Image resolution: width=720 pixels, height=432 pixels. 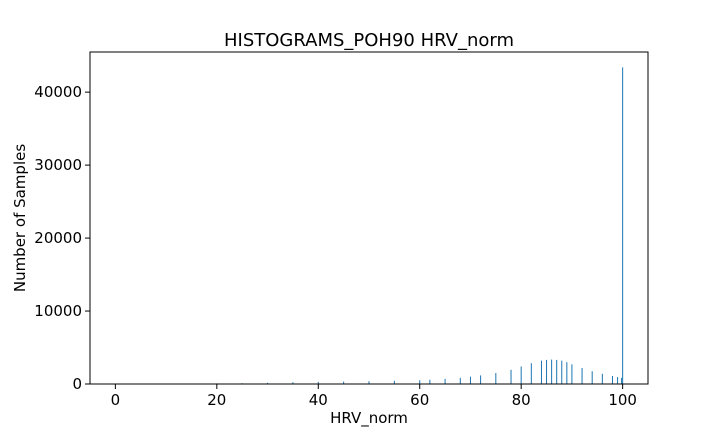 What do you see at coordinates (369, 418) in the screenshot?
I see `x-axis-label: HRV_norm` at bounding box center [369, 418].